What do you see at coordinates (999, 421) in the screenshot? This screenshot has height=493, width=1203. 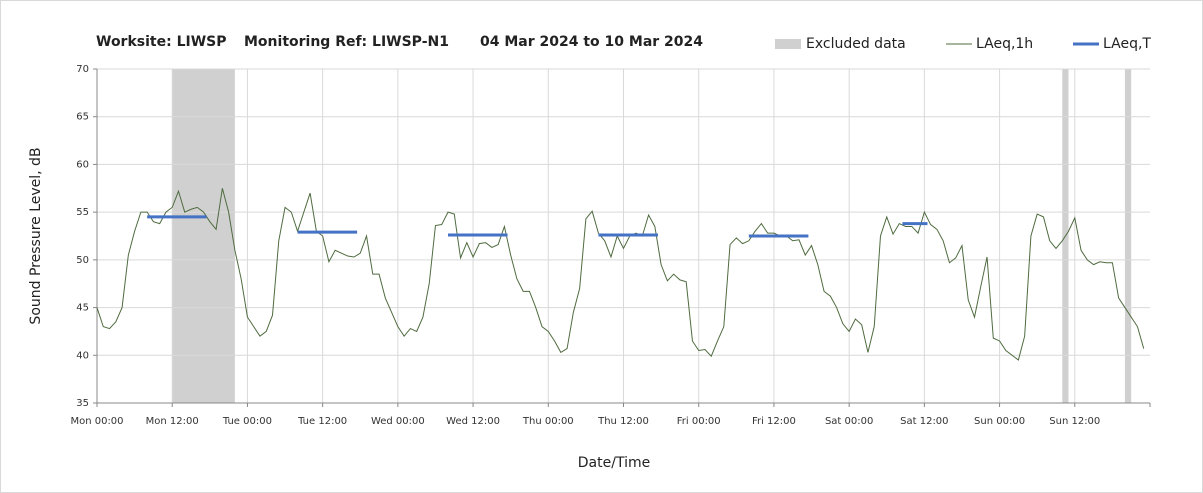 I see `x-tick-label: Sun 00:00` at bounding box center [999, 421].